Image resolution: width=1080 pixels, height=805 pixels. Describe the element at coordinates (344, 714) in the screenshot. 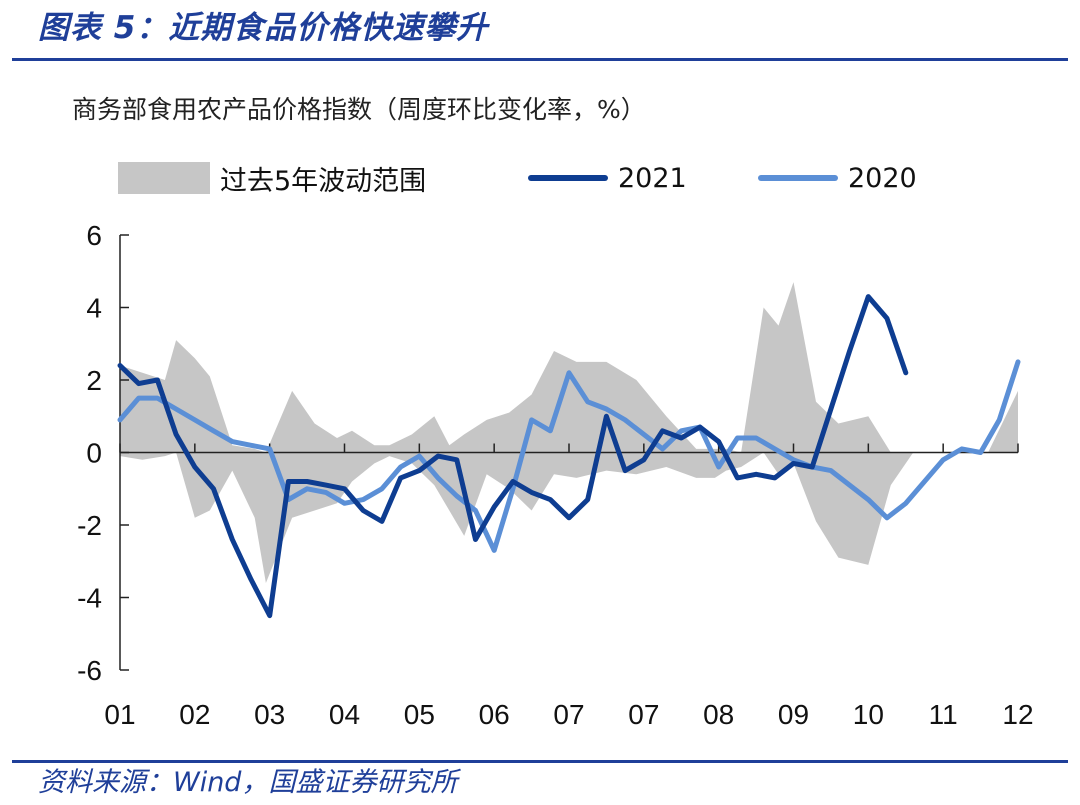

I see `x-tick-label: 04` at that location.